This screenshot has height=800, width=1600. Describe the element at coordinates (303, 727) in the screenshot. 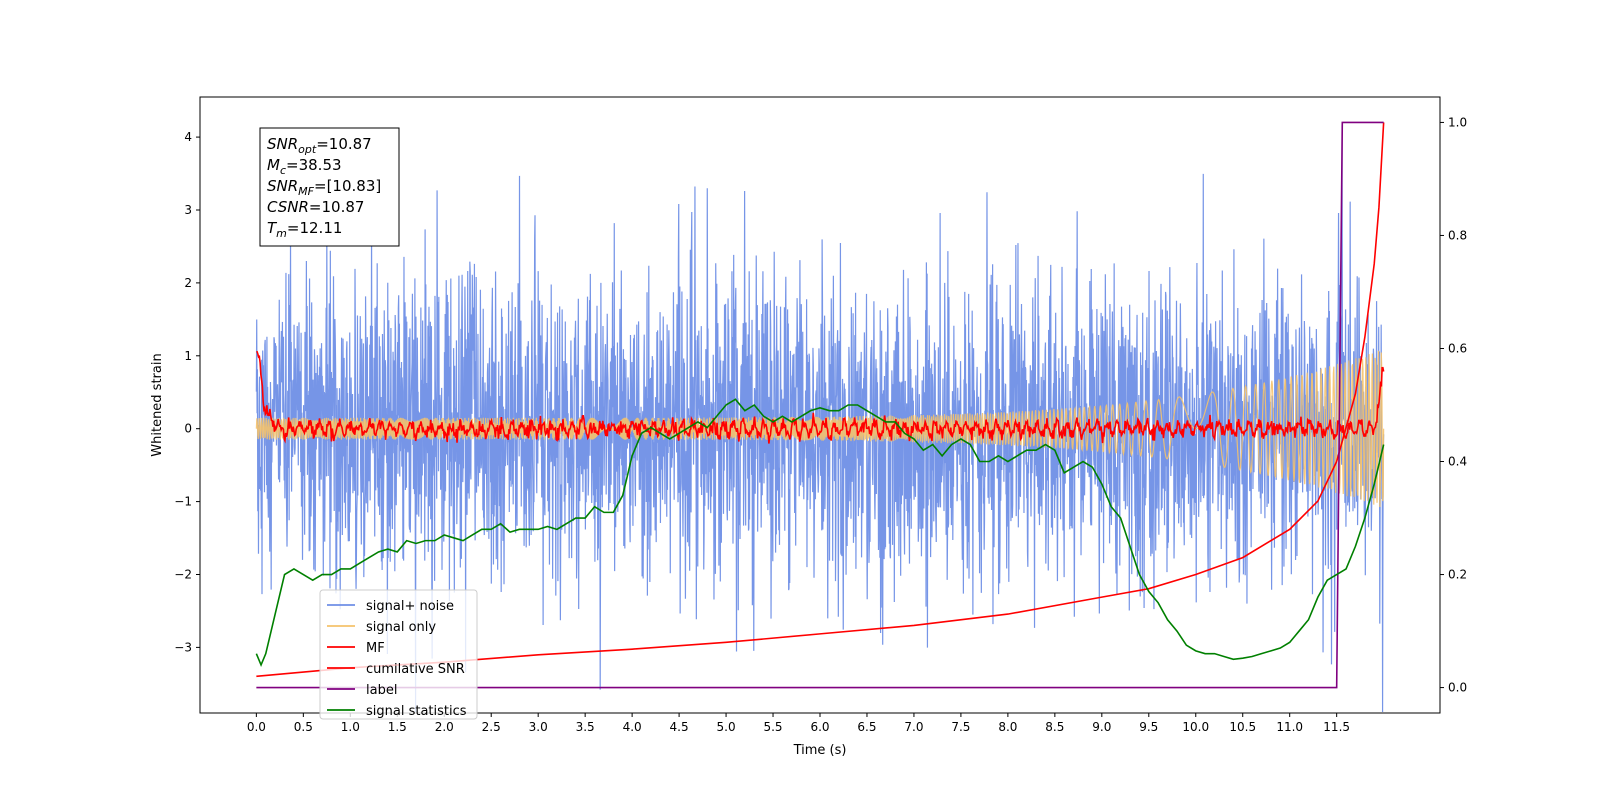

I see `x-tick-label: 0.5` at that location.